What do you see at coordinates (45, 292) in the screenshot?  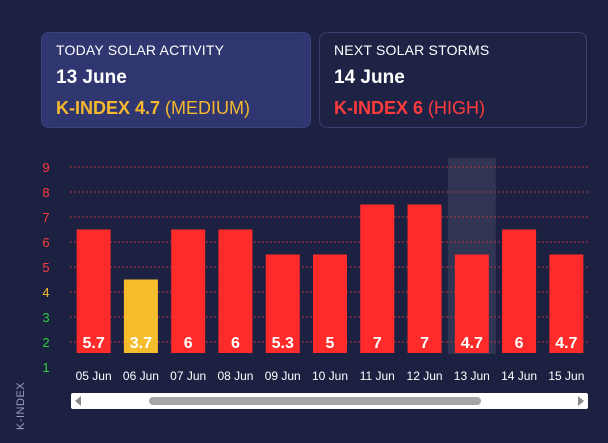 I see `y-tick-label: 4` at bounding box center [45, 292].